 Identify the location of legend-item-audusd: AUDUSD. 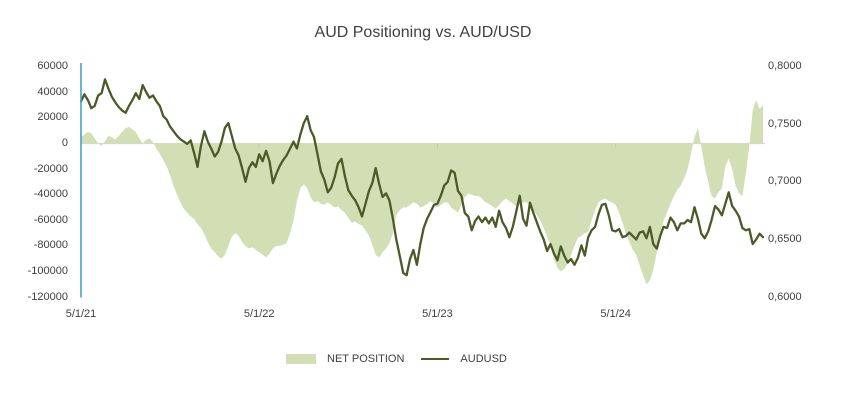
(464, 359).